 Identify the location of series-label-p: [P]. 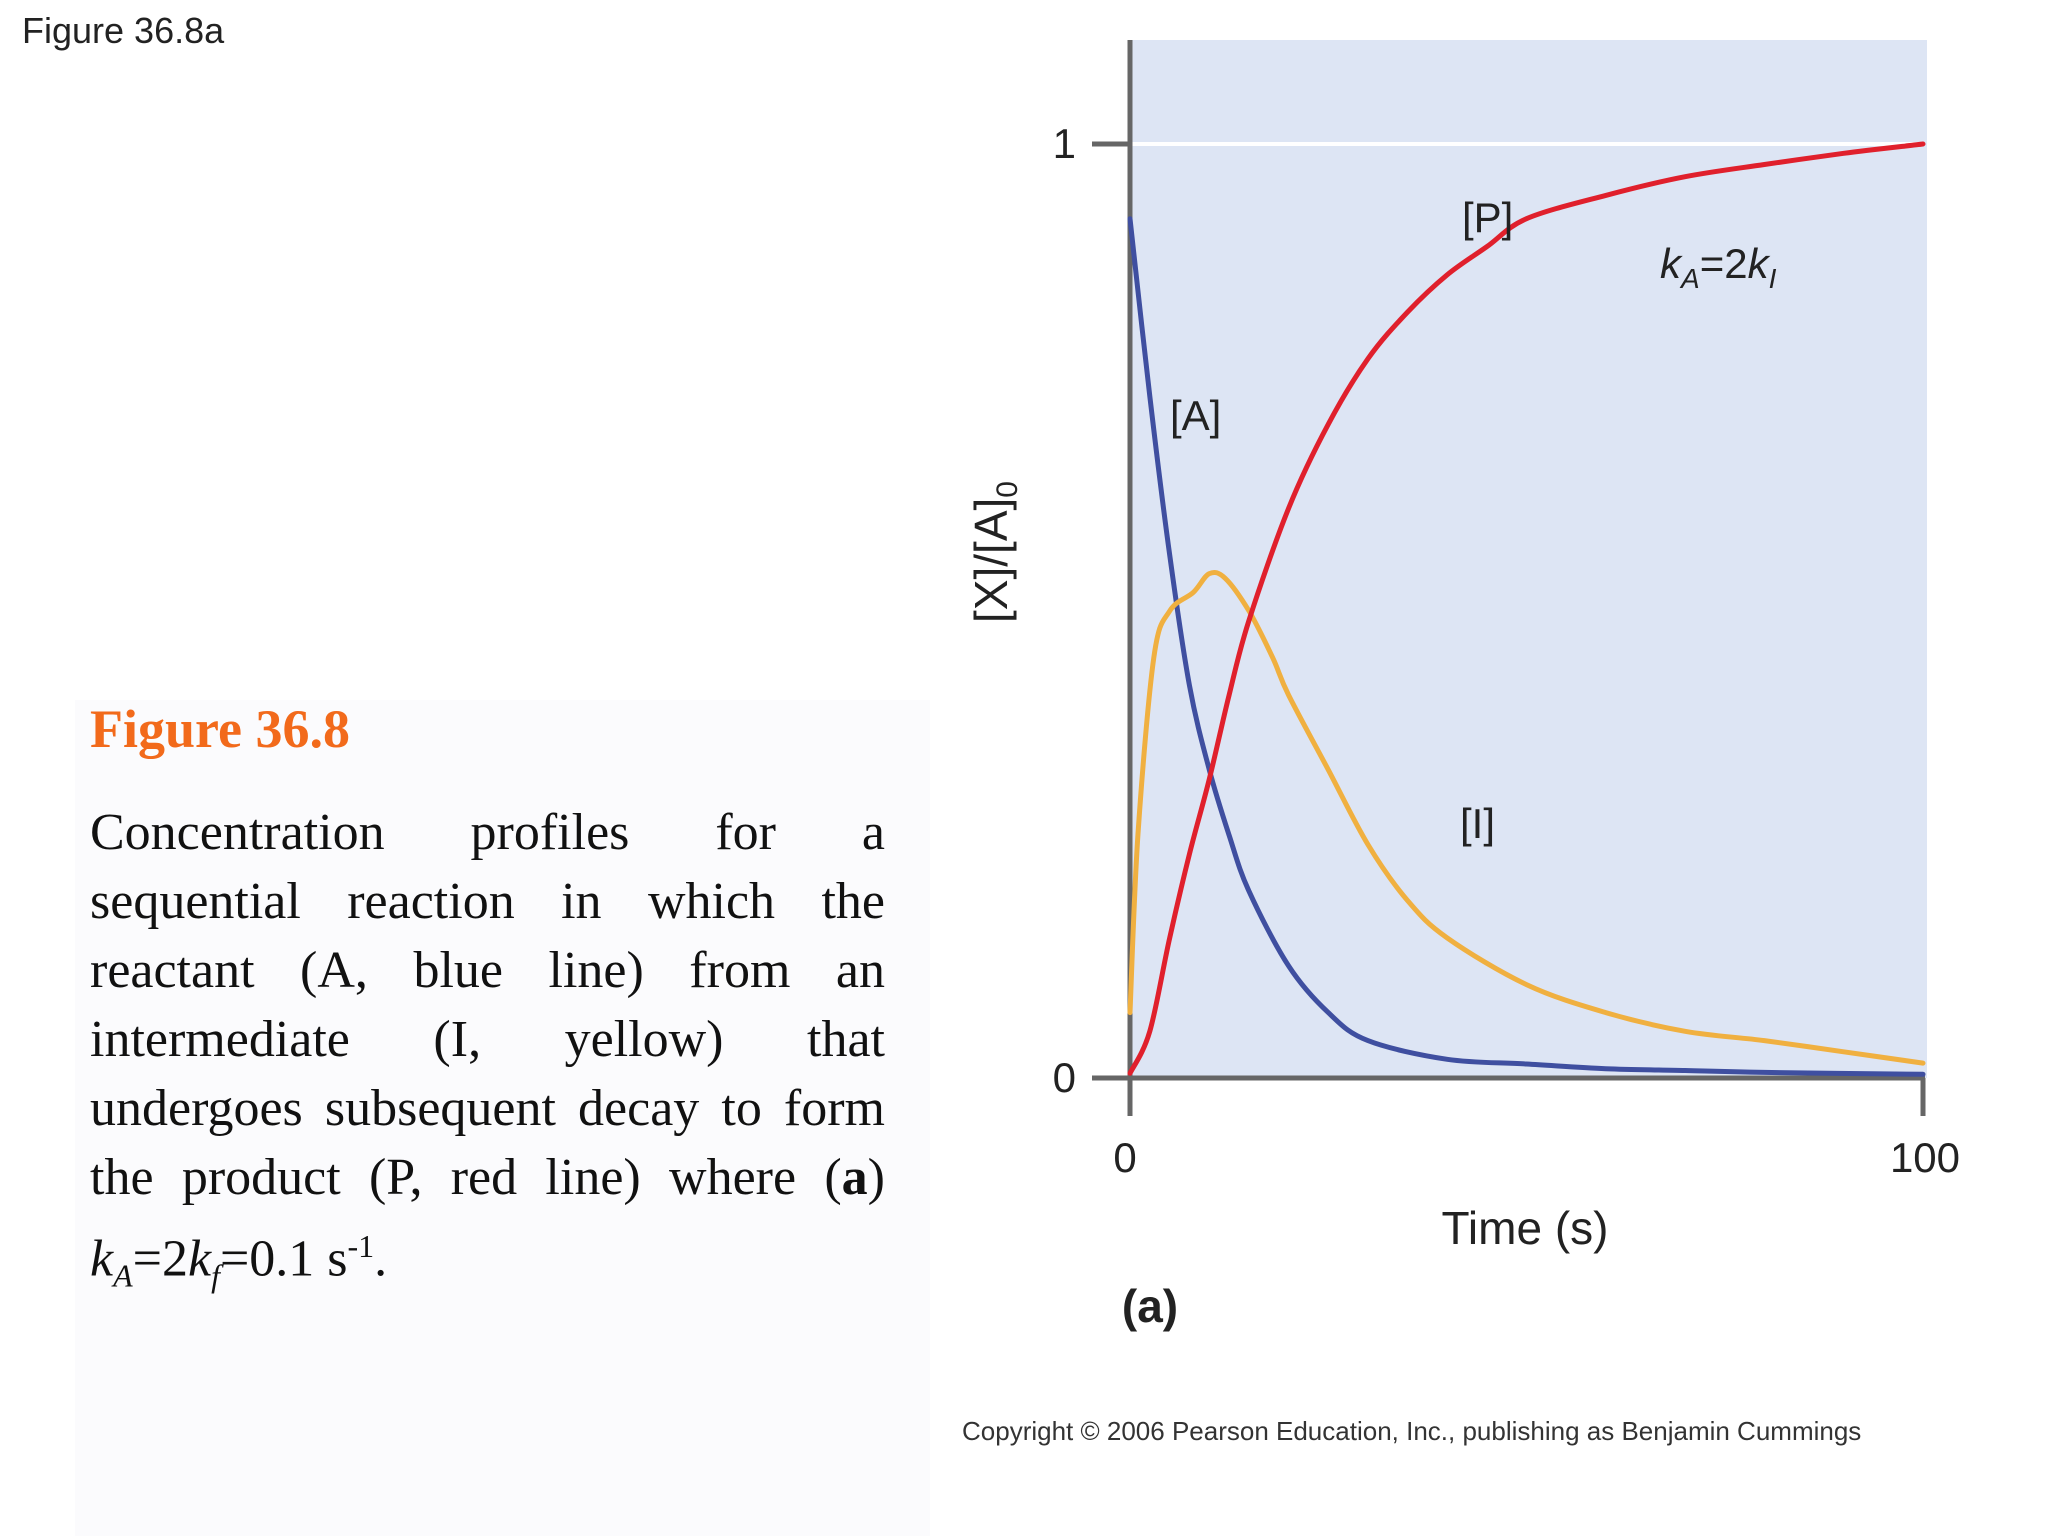
(1487, 217).